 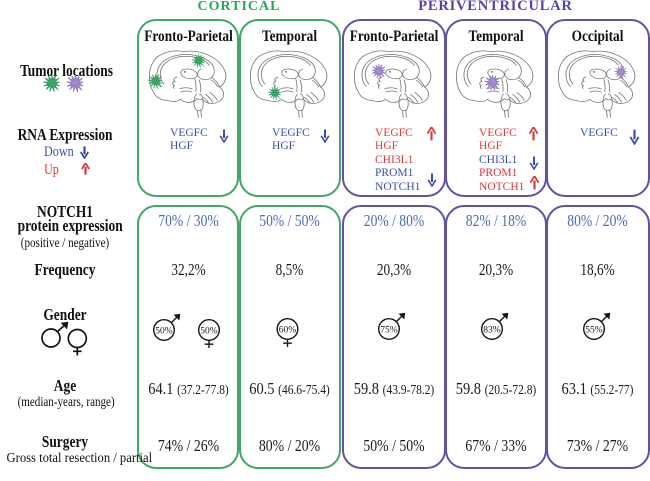 What do you see at coordinates (594, 330) in the screenshot?
I see `svg-text: 55%` at bounding box center [594, 330].